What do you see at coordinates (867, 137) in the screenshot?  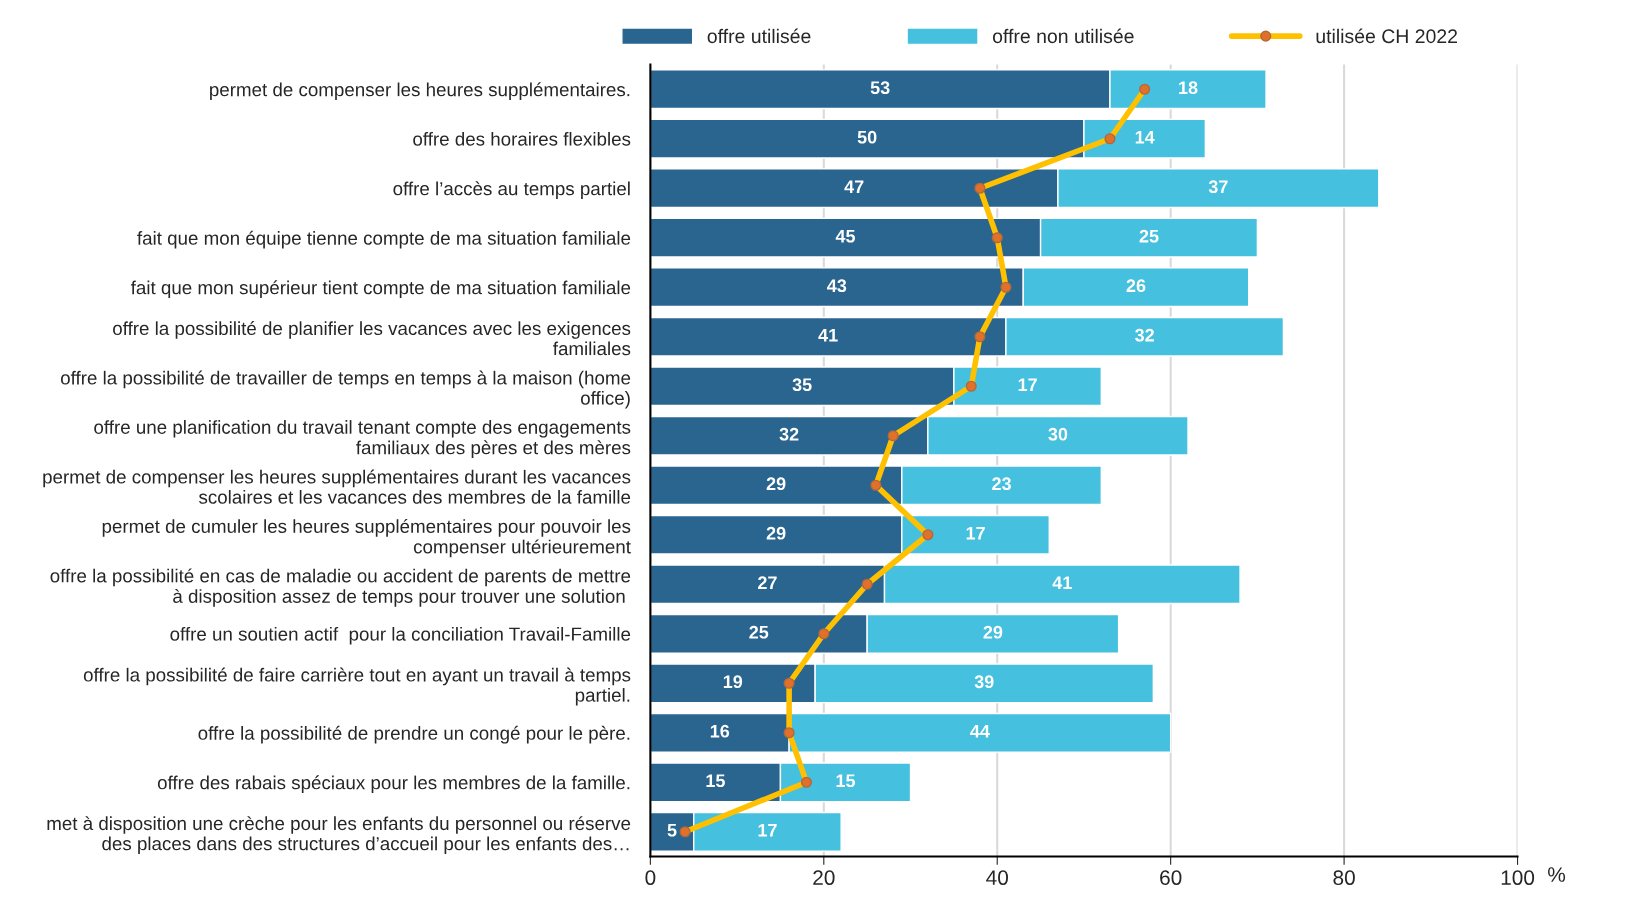 I see `data-label: 50` at bounding box center [867, 137].